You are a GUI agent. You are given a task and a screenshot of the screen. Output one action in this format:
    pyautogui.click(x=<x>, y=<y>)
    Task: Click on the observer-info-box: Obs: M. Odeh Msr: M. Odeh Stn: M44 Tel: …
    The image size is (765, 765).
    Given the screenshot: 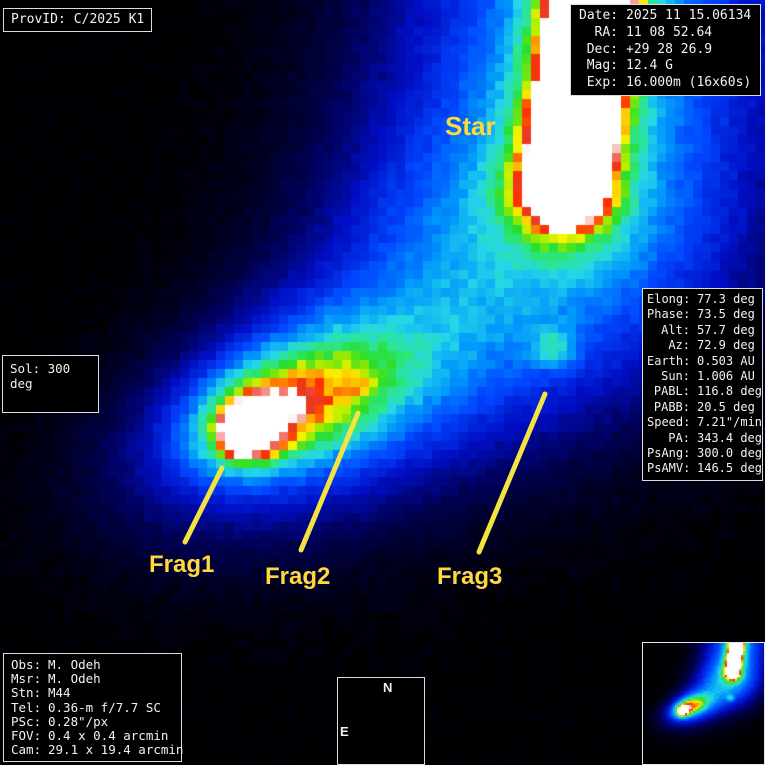 What is the action you would take?
    pyautogui.click(x=93, y=708)
    